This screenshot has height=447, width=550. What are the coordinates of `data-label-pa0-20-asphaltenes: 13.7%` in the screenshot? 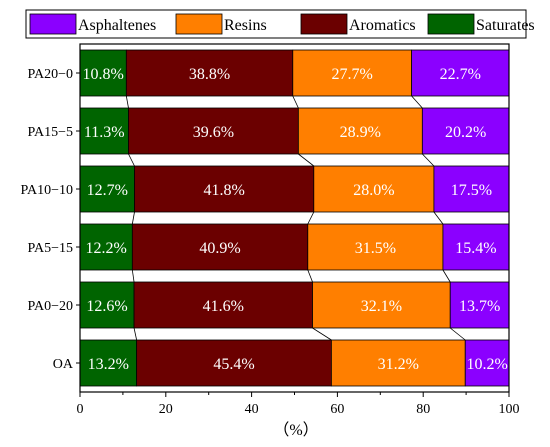 It's located at (479, 306).